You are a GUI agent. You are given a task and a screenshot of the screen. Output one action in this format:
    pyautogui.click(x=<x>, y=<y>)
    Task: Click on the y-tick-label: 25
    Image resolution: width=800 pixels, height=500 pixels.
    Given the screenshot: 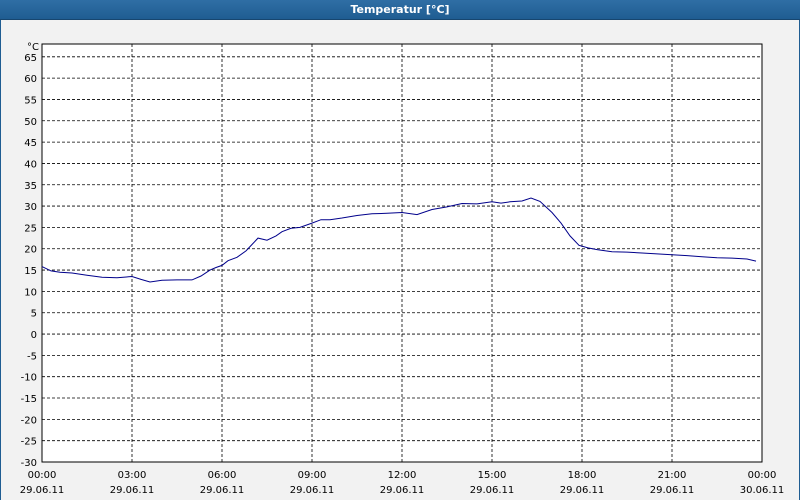 What is the action you would take?
    pyautogui.click(x=30, y=228)
    